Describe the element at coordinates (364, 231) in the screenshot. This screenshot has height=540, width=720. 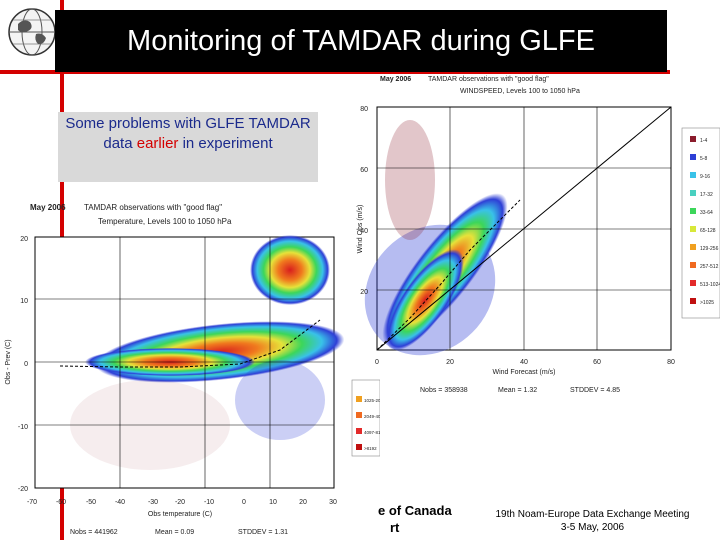
I see `wind-y-tick: 40` at that location.